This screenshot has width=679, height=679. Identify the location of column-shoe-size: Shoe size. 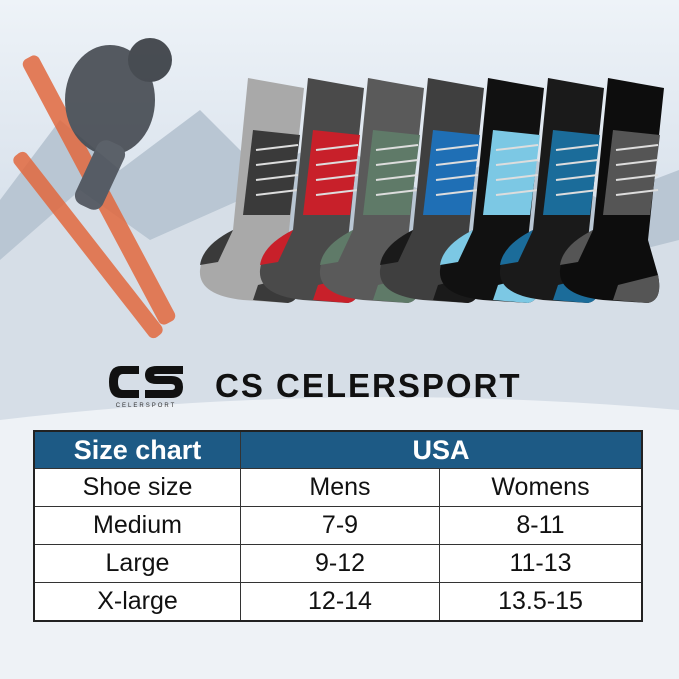
(137, 487).